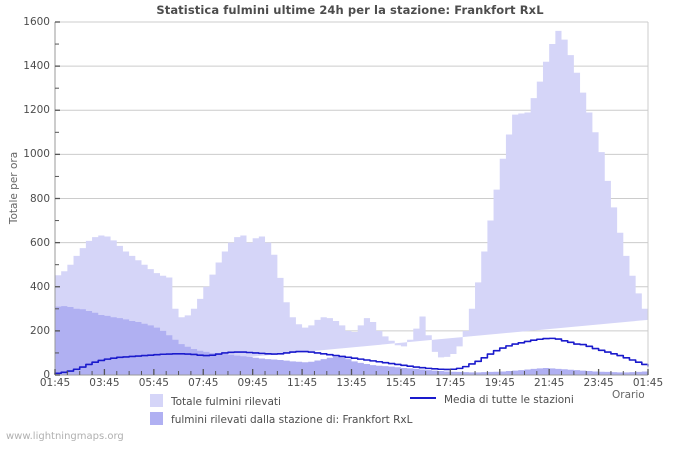  I want to click on x-tick-label: 15:45, so click(401, 383).